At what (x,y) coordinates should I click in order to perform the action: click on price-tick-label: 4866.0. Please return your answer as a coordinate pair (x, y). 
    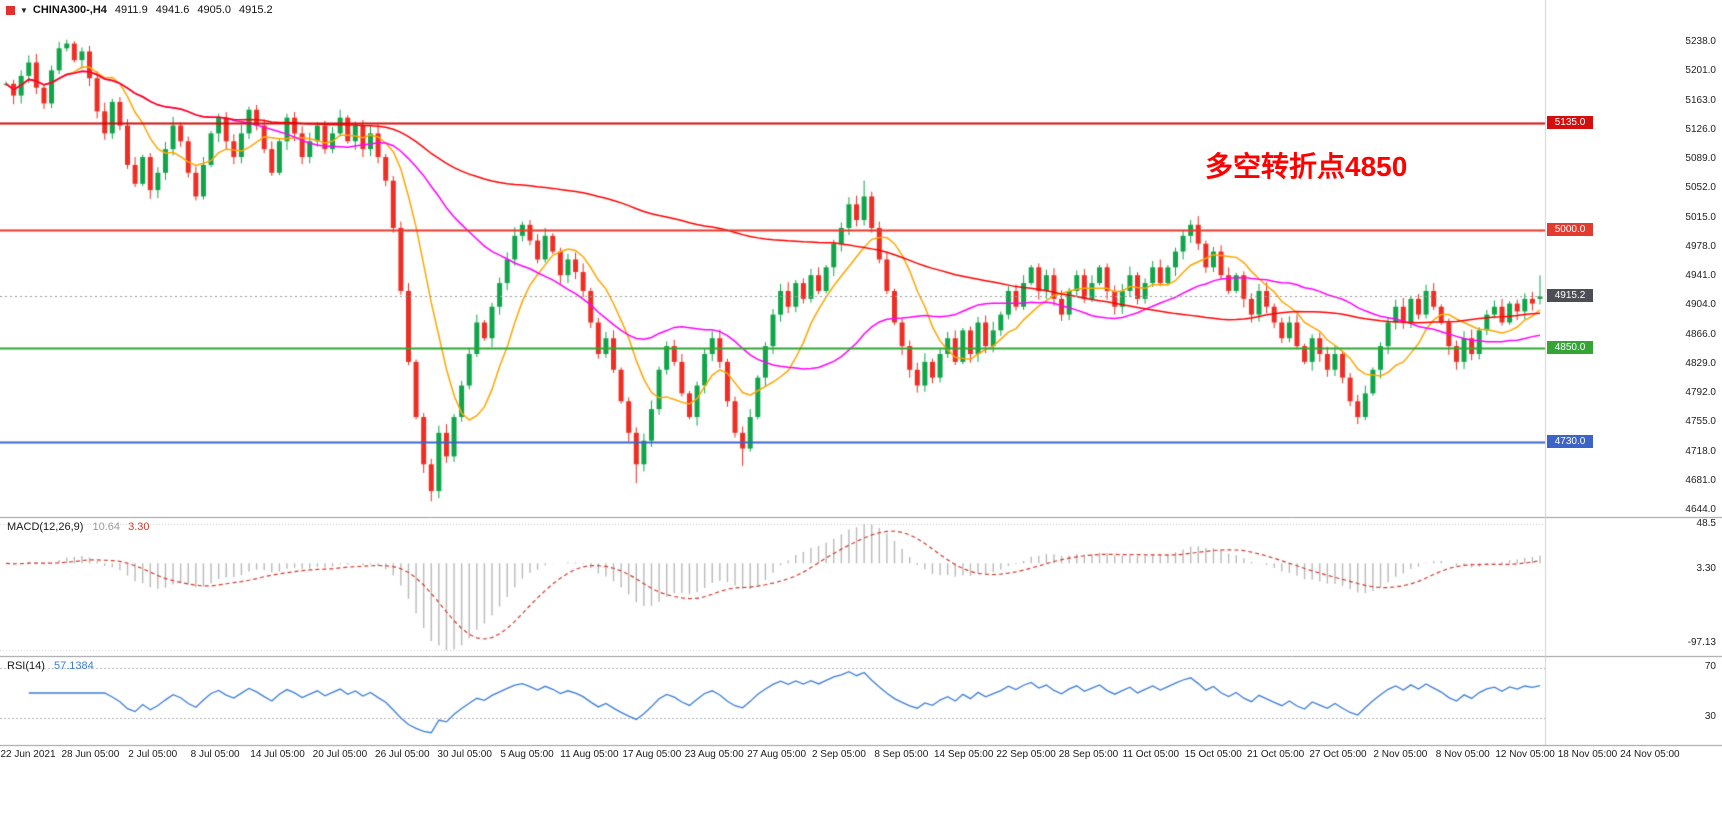
    Looking at the image, I should click on (1700, 334).